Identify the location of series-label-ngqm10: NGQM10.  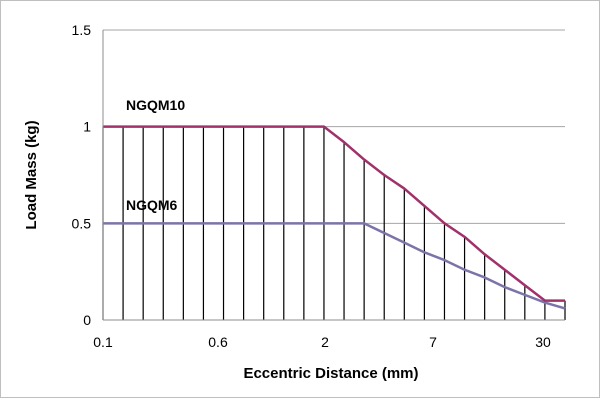
(155, 105).